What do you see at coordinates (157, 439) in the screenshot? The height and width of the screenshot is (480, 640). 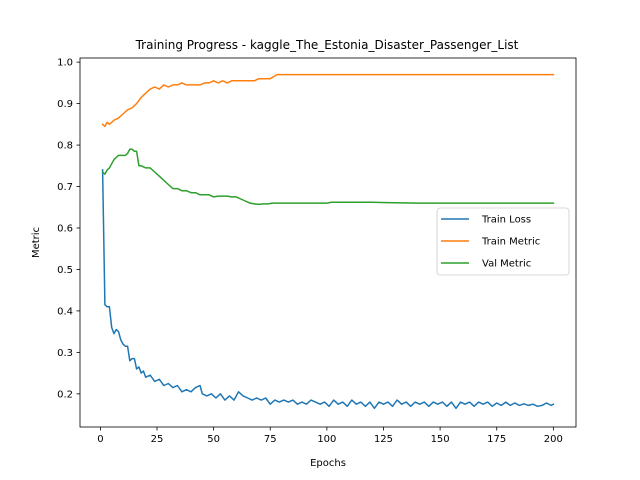 I see `x-tick-label: 25` at bounding box center [157, 439].